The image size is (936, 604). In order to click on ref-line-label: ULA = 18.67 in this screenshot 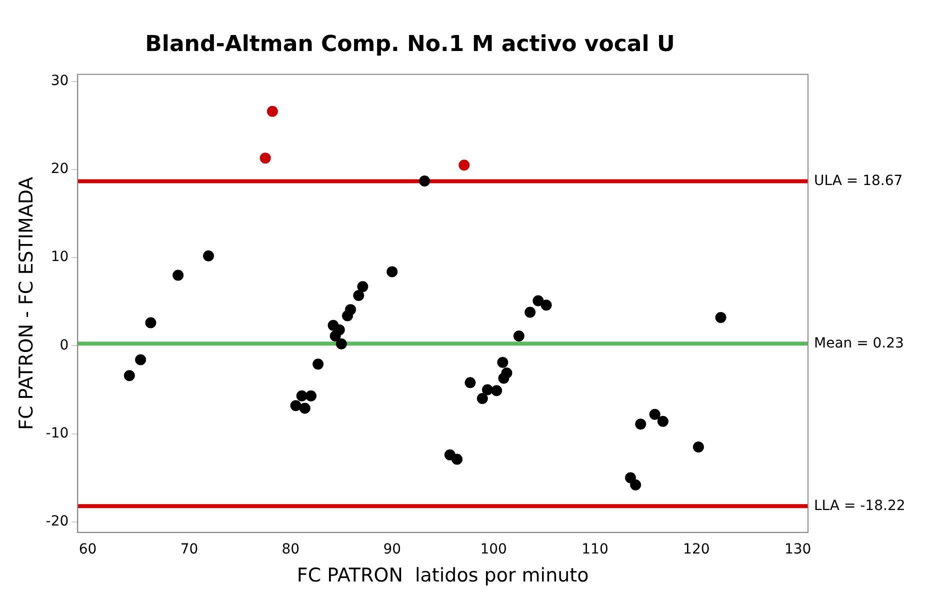, I will do `click(858, 180)`.